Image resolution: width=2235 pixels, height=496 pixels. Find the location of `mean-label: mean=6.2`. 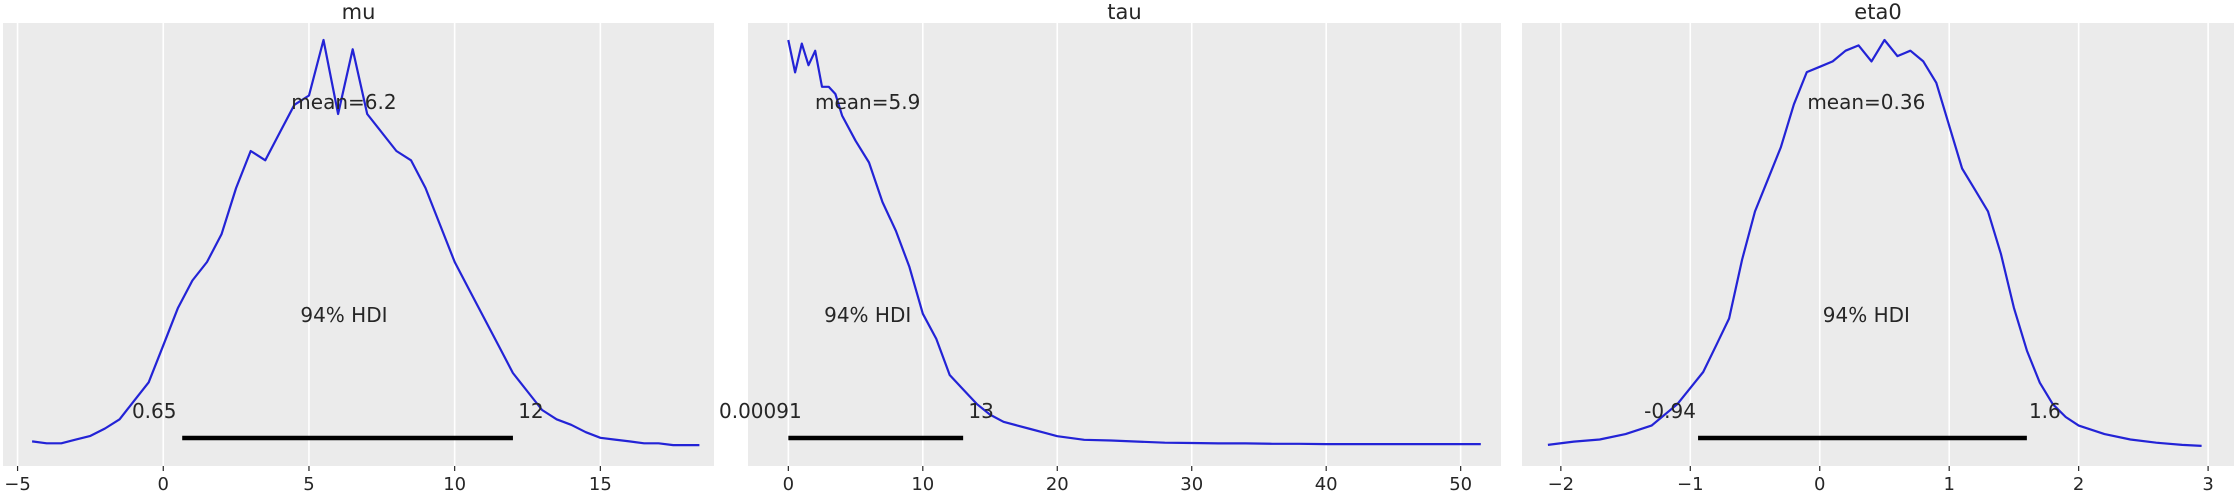

mean-label: mean=6.2 is located at coordinates (343, 102).